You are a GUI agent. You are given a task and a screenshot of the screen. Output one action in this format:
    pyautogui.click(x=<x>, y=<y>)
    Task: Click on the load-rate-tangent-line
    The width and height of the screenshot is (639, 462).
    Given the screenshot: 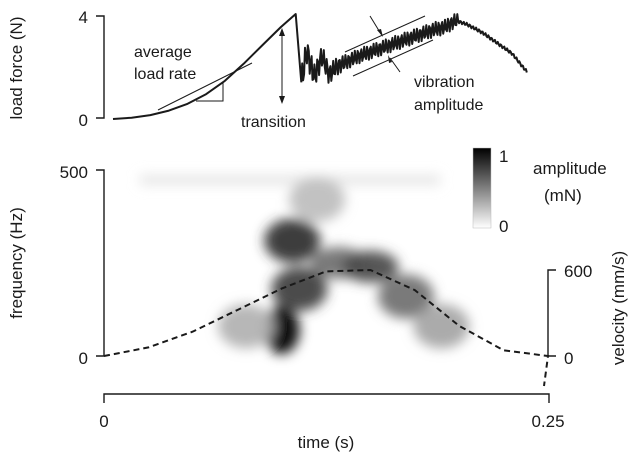 What is the action you would take?
    pyautogui.click(x=205, y=86)
    